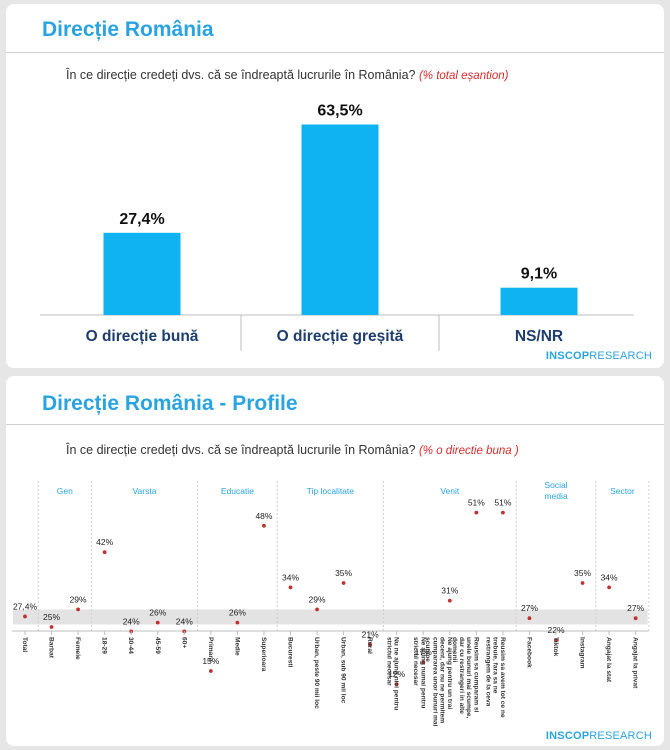 The image size is (670, 750). I want to click on bar-value-label: 9,1%, so click(539, 274).